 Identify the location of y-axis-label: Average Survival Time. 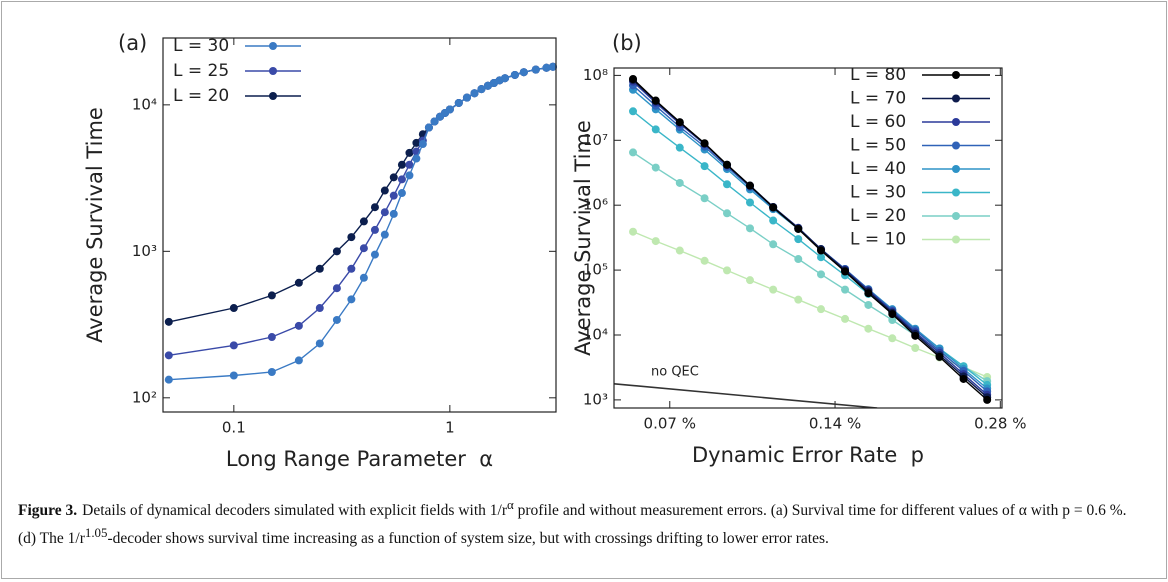
(583, 238).